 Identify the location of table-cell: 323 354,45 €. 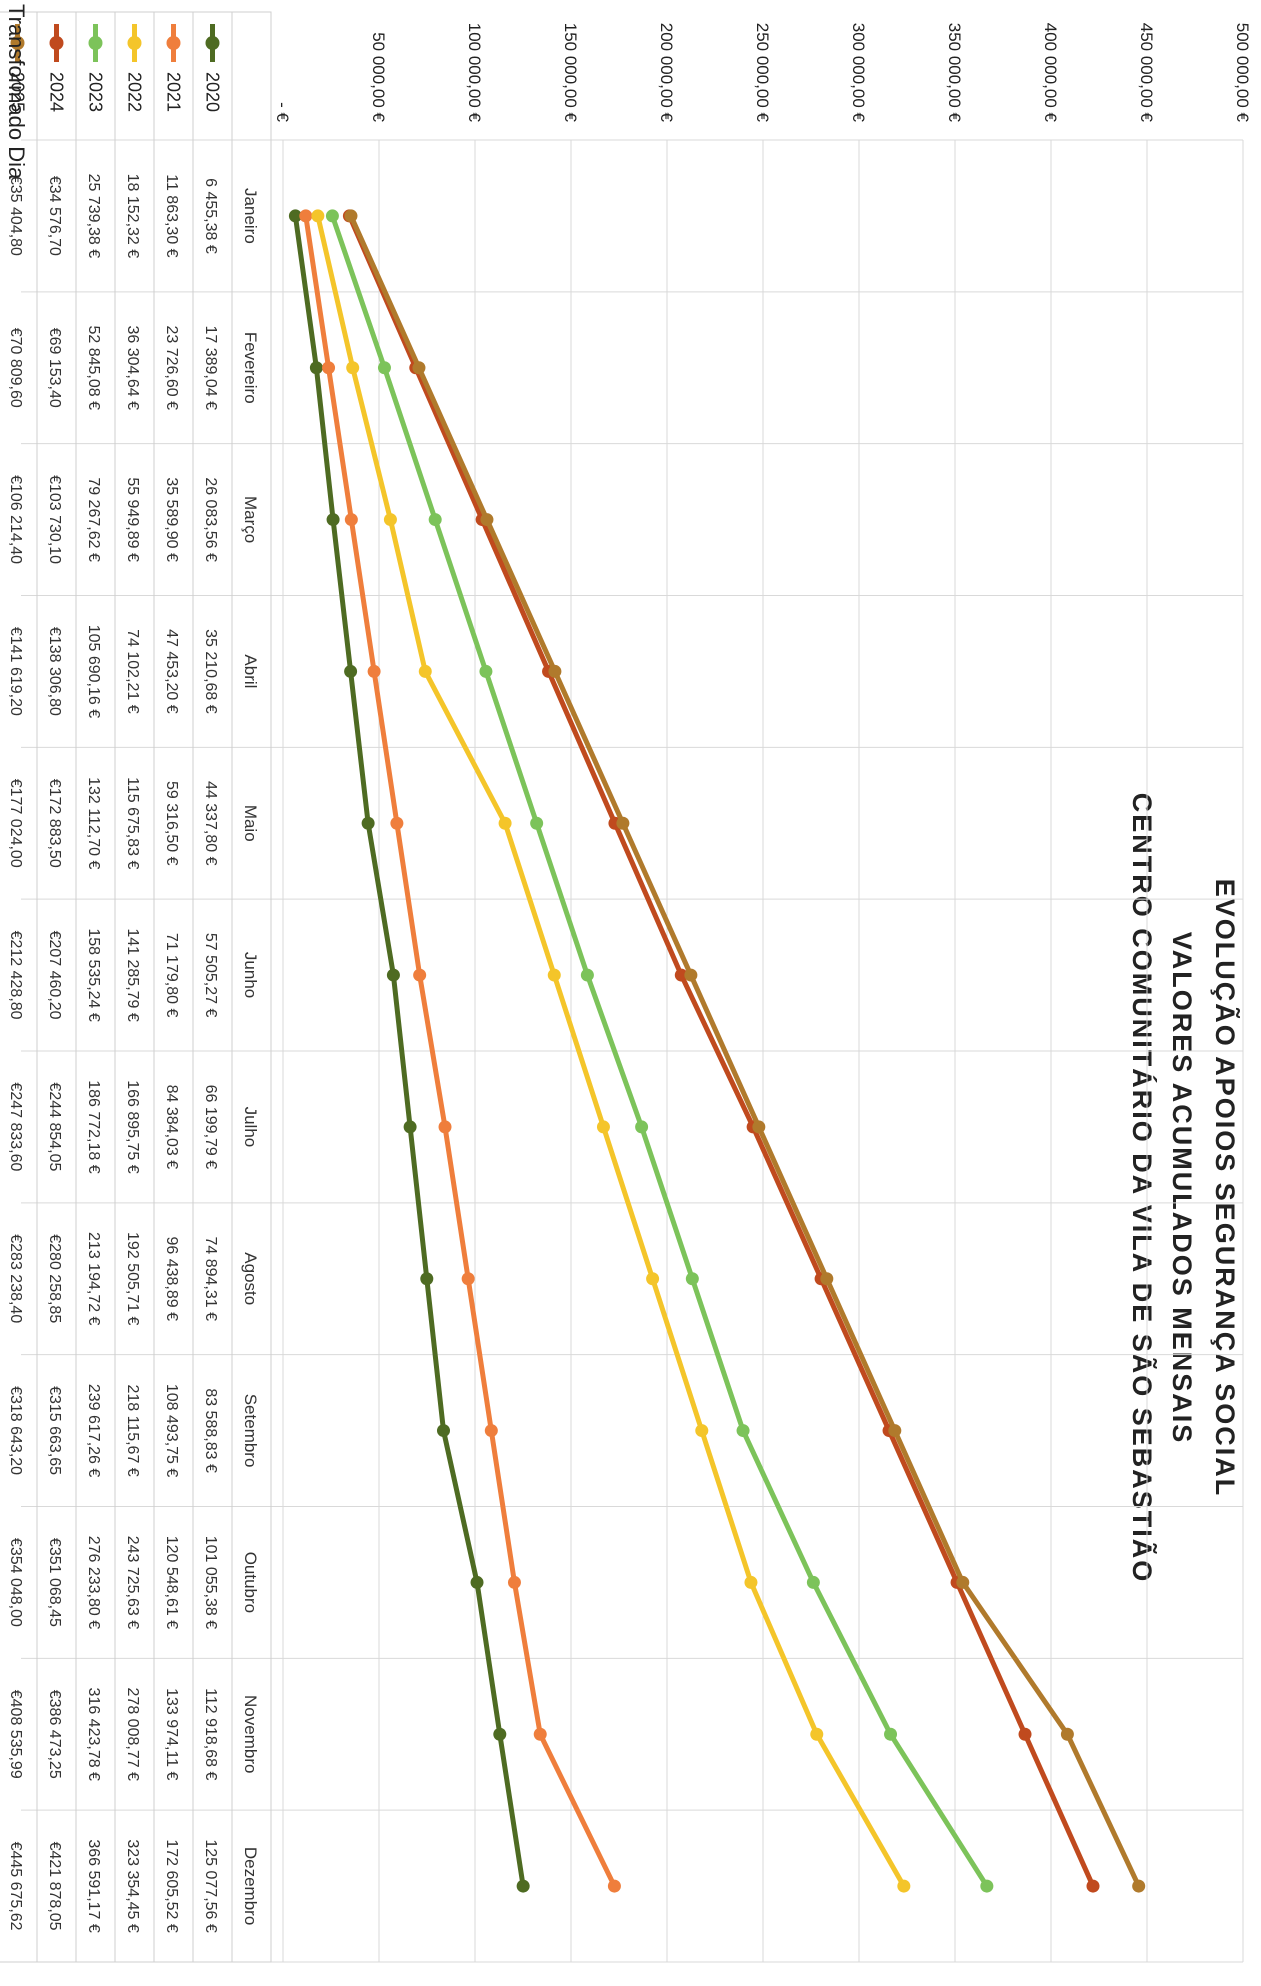
(132, 1886).